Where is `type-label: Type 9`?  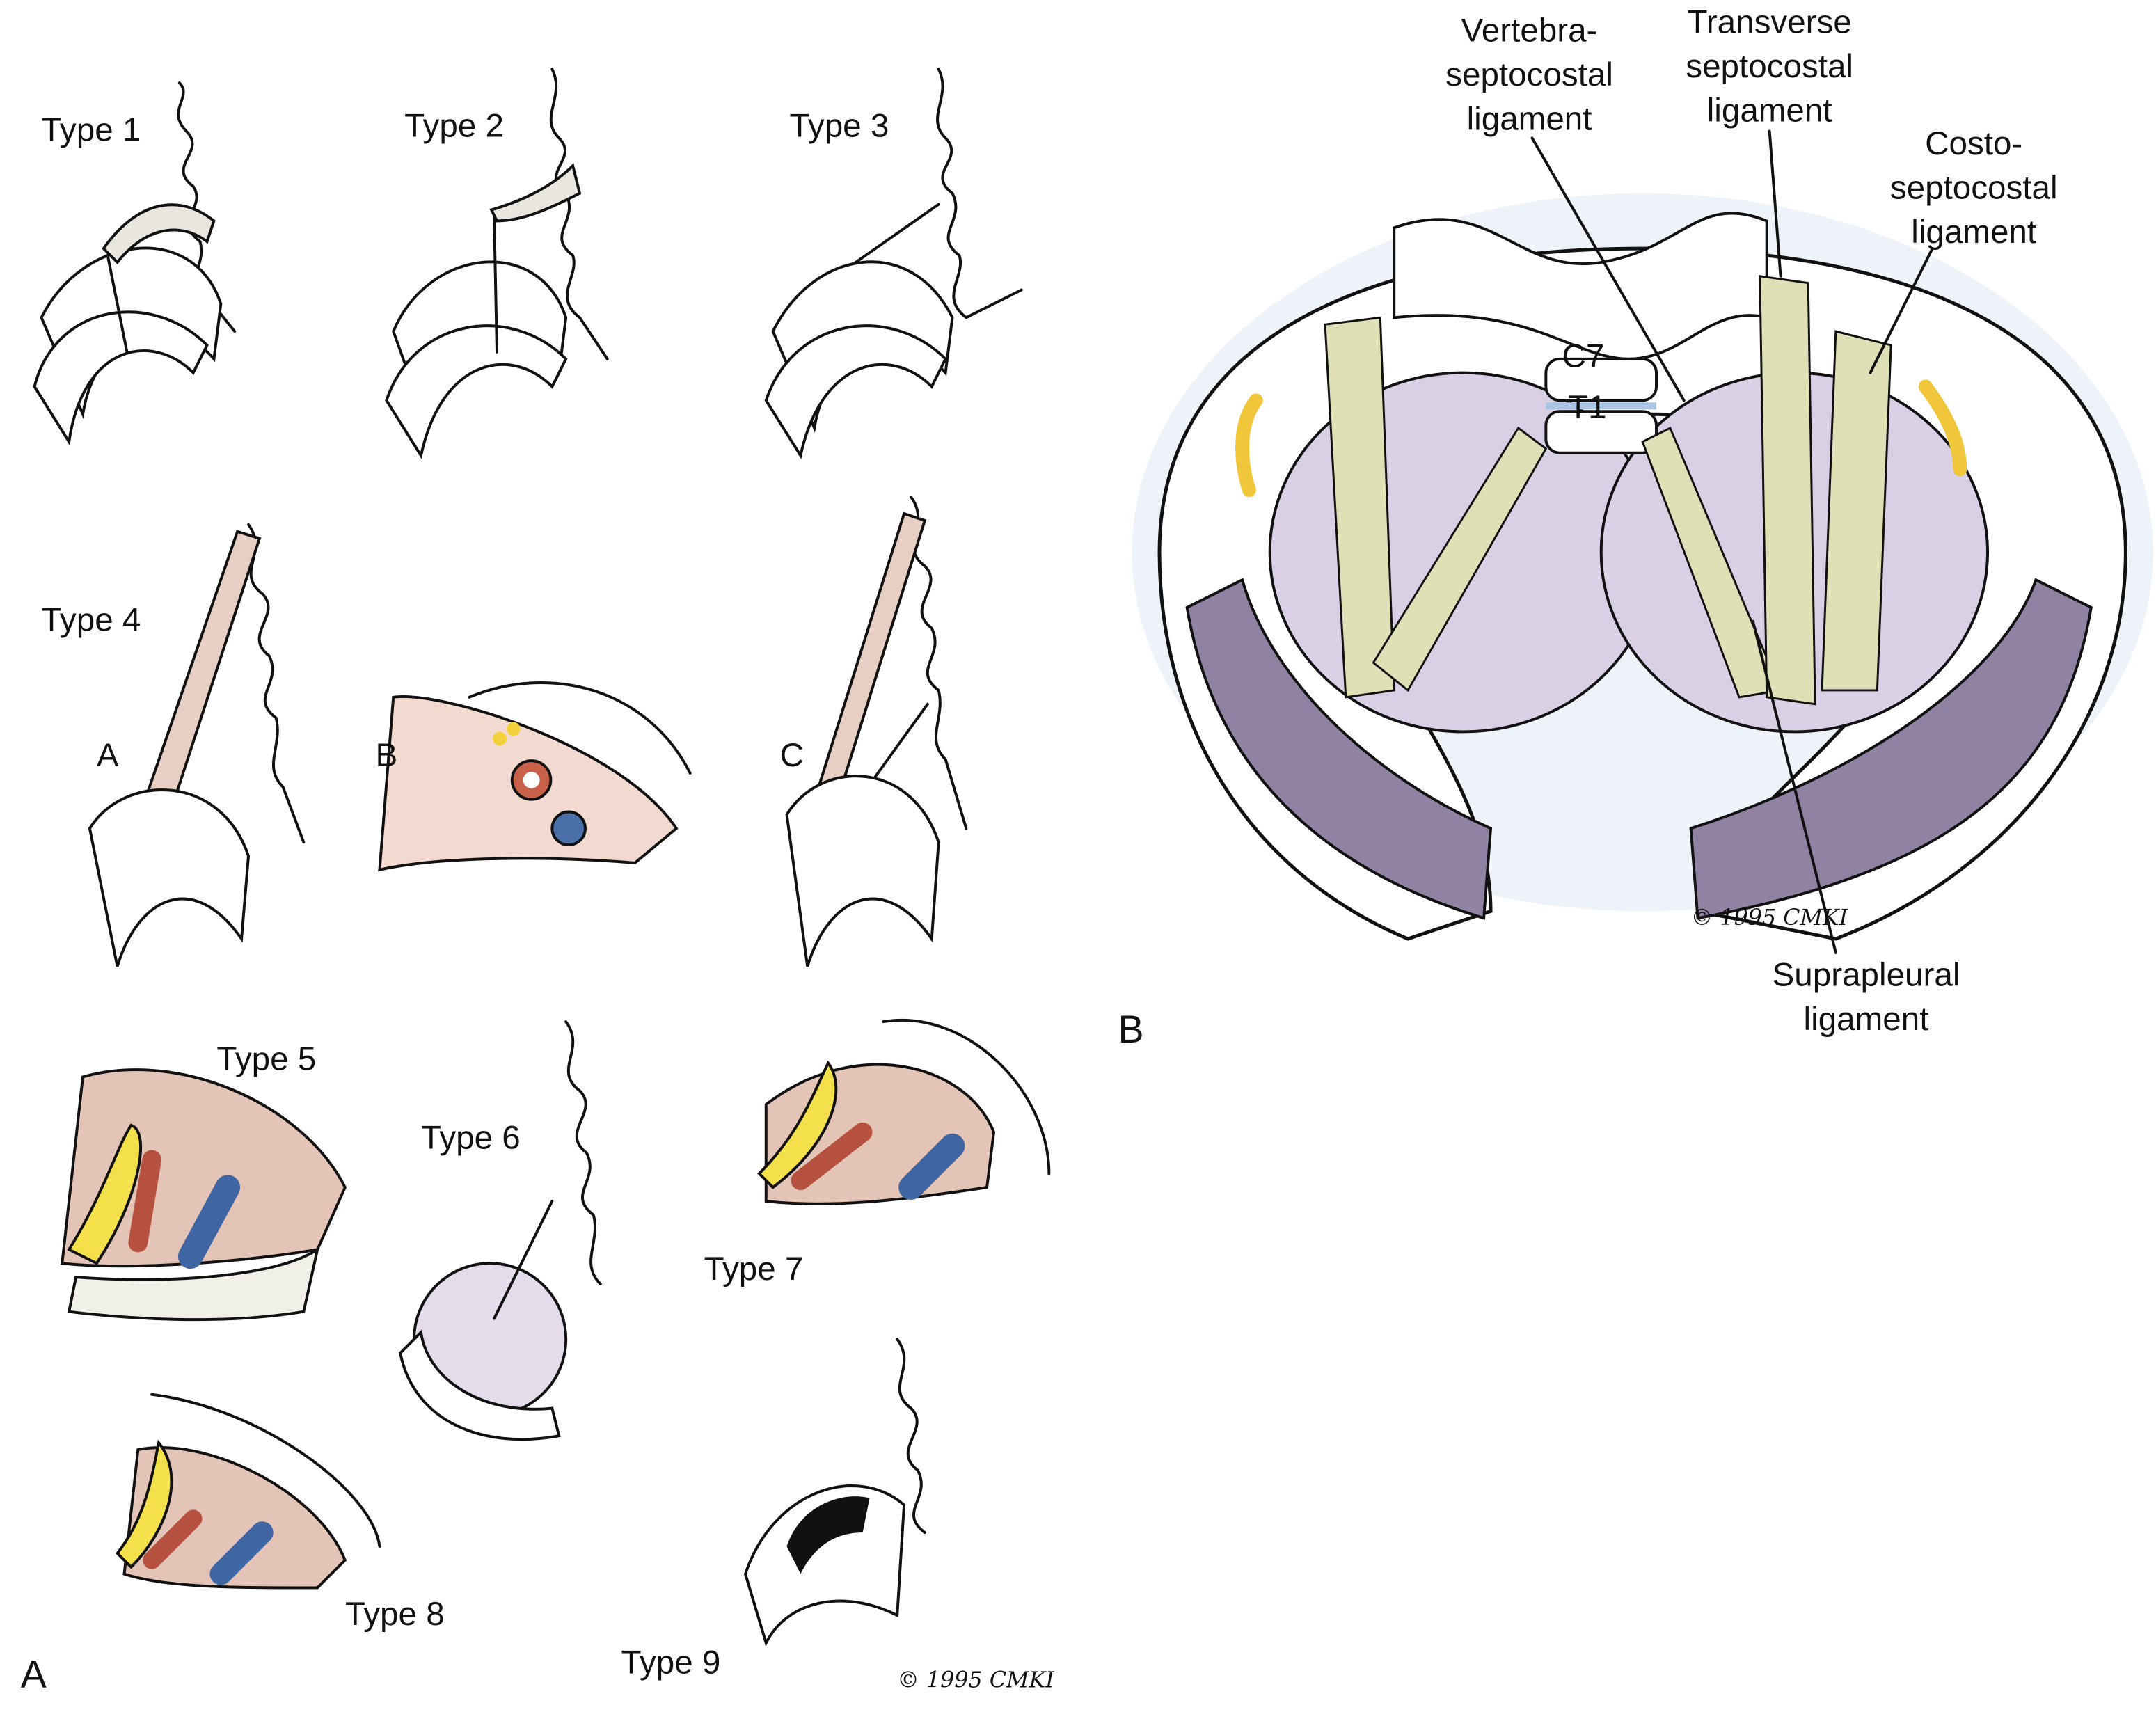 type-label: Type 9 is located at coordinates (671, 1662).